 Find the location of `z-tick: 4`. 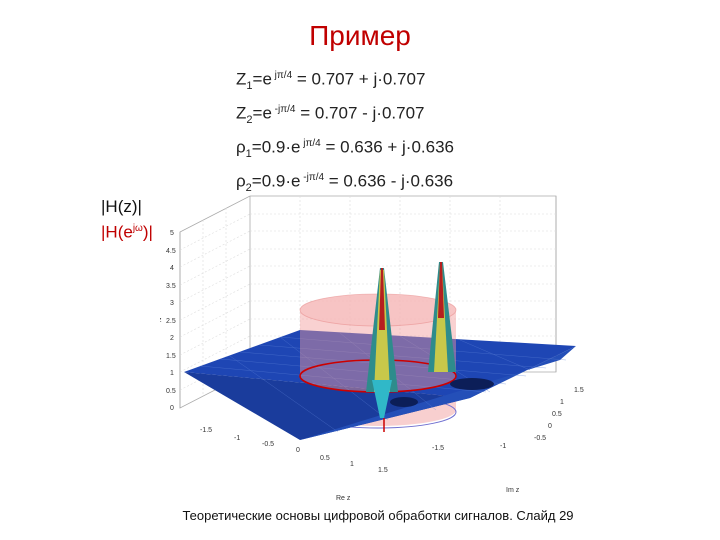

z-tick: 4 is located at coordinates (172, 268).